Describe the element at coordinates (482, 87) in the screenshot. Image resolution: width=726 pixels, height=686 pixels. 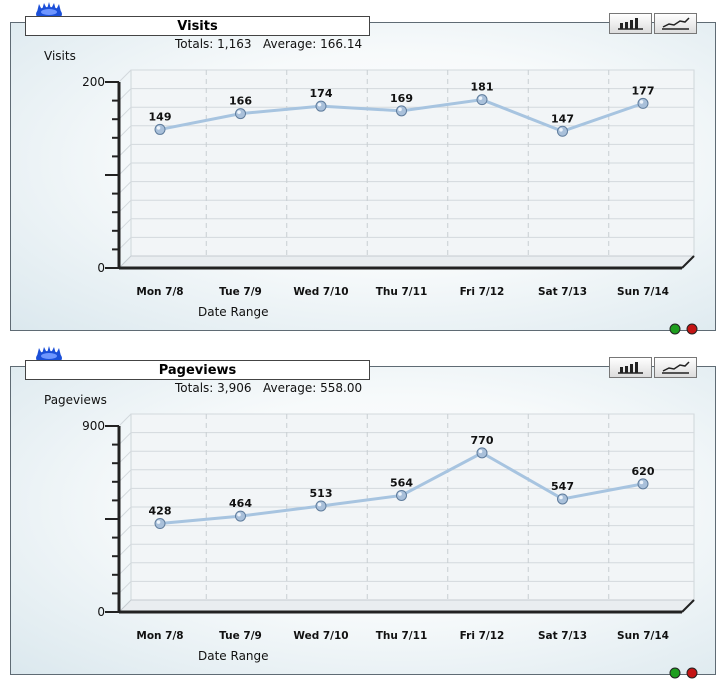
I see `data-label: 181` at that location.